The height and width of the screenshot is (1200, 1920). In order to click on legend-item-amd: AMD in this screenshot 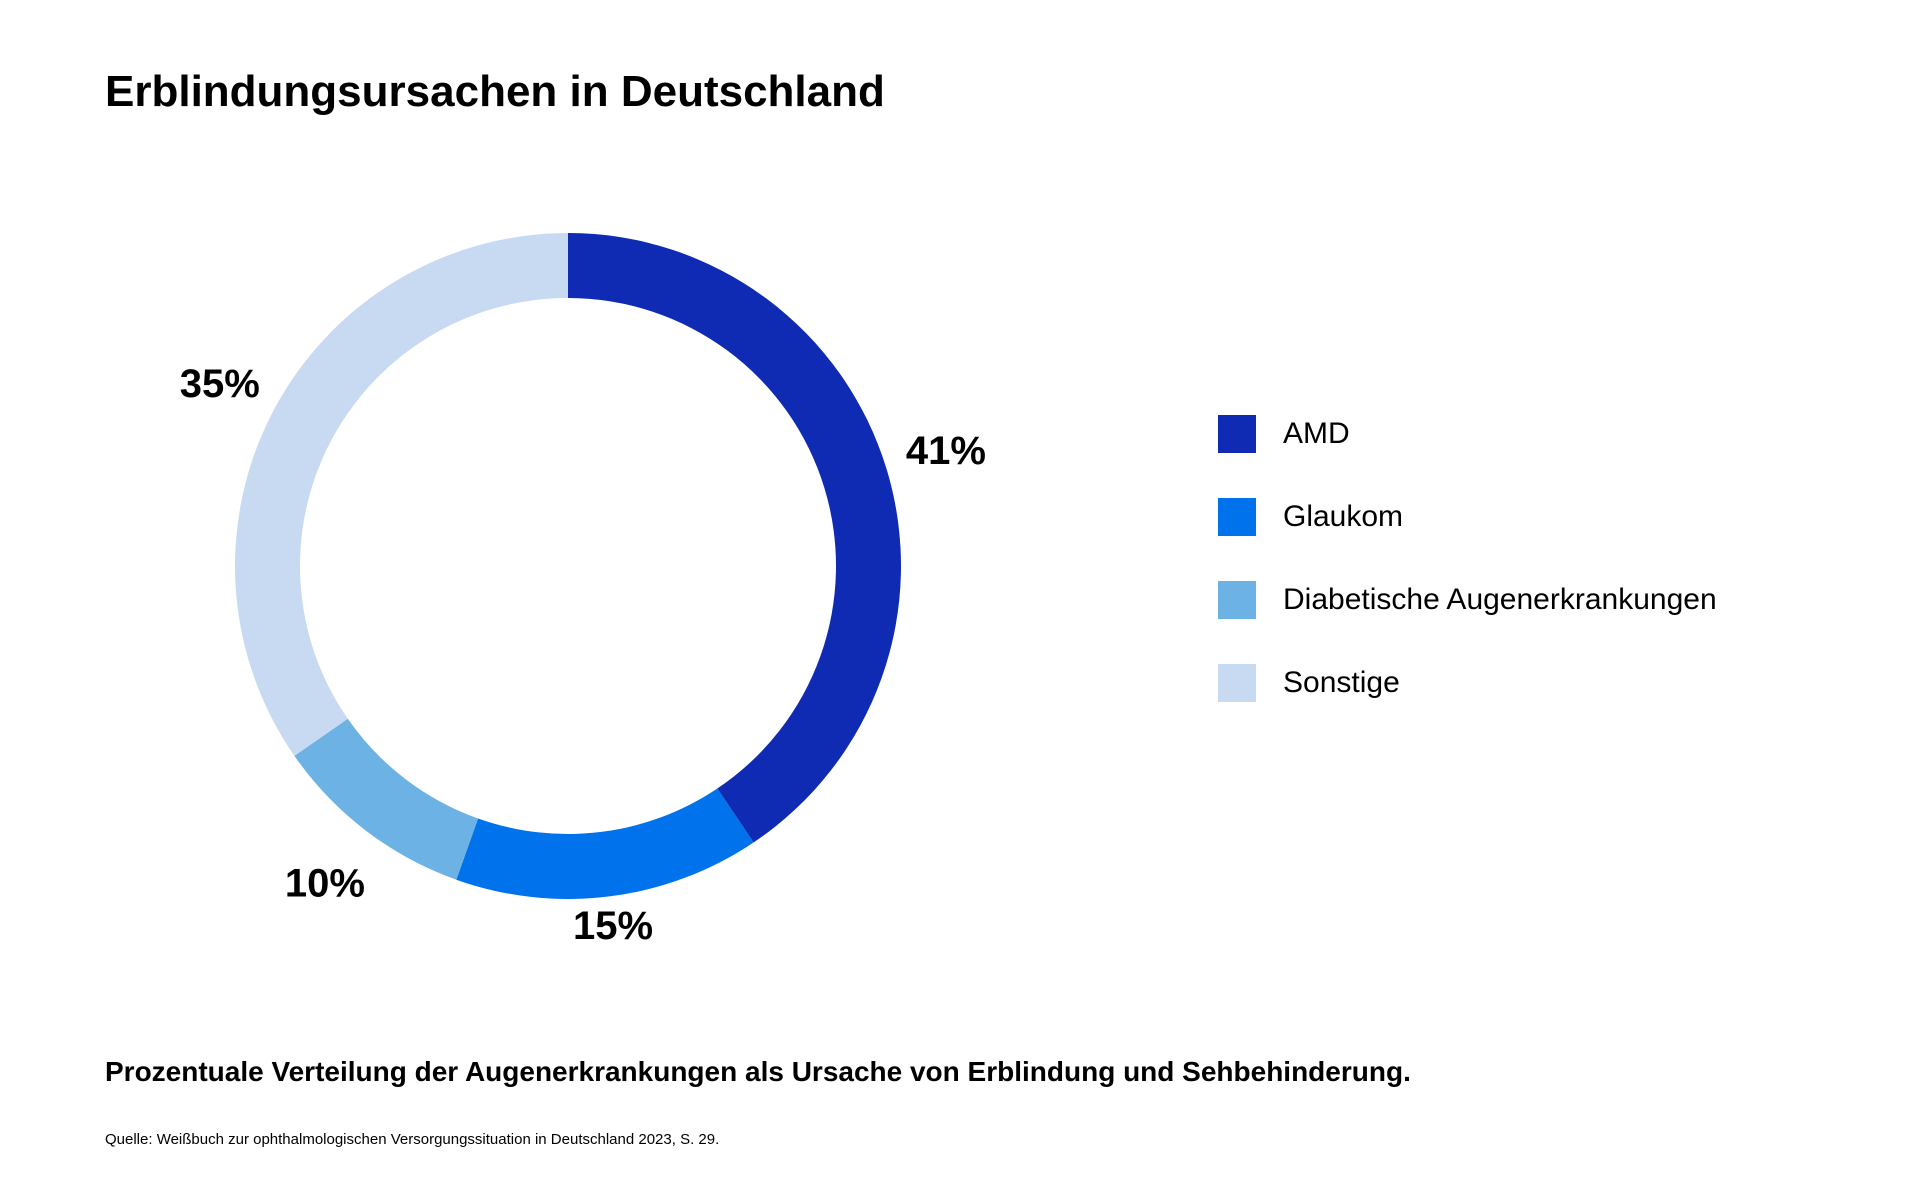, I will do `click(1467, 434)`.